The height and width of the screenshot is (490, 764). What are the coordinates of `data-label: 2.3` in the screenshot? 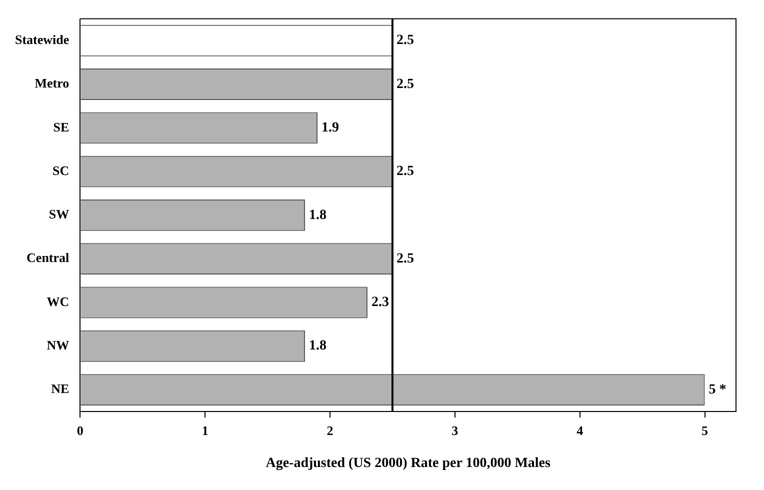 It's located at (380, 302).